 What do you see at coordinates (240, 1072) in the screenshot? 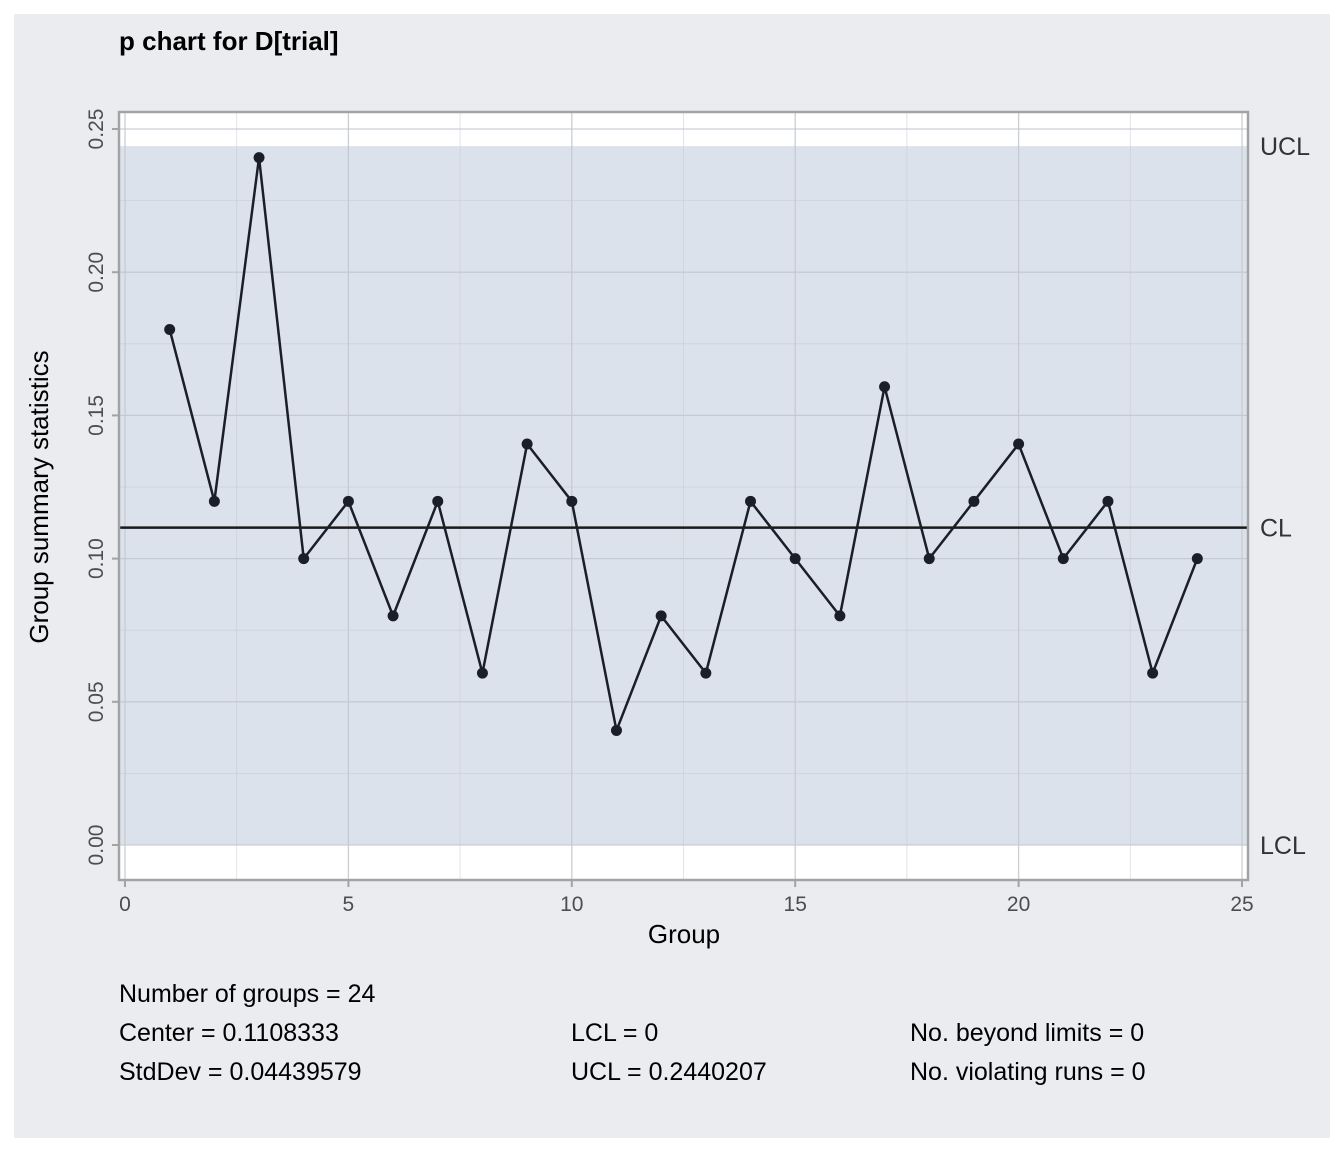
I see `stat-stddev: StdDev = 0.04439579` at bounding box center [240, 1072].